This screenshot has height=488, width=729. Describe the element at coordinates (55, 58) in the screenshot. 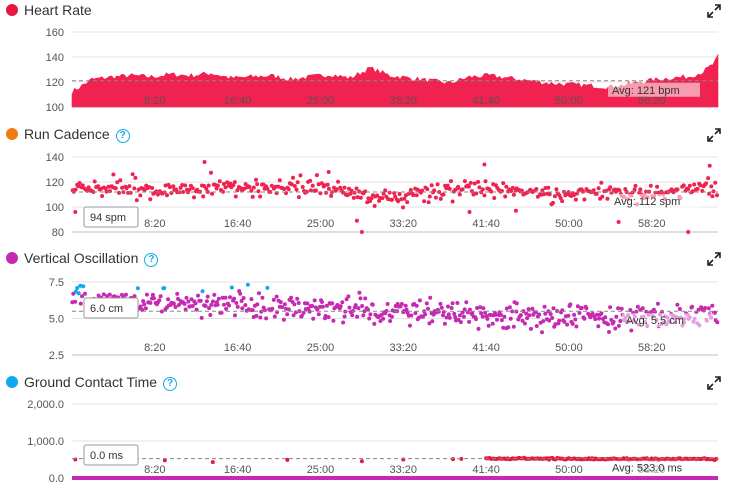

I see `y-tick-label: 140` at that location.